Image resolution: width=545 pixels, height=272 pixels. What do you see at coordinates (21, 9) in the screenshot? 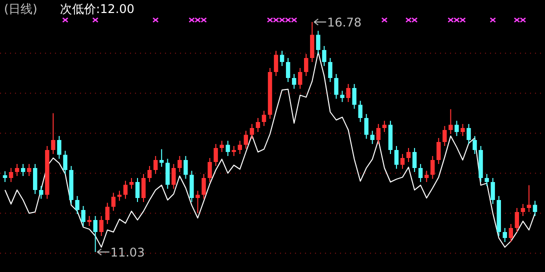
I see `chart-title: (日线)` at bounding box center [21, 9].